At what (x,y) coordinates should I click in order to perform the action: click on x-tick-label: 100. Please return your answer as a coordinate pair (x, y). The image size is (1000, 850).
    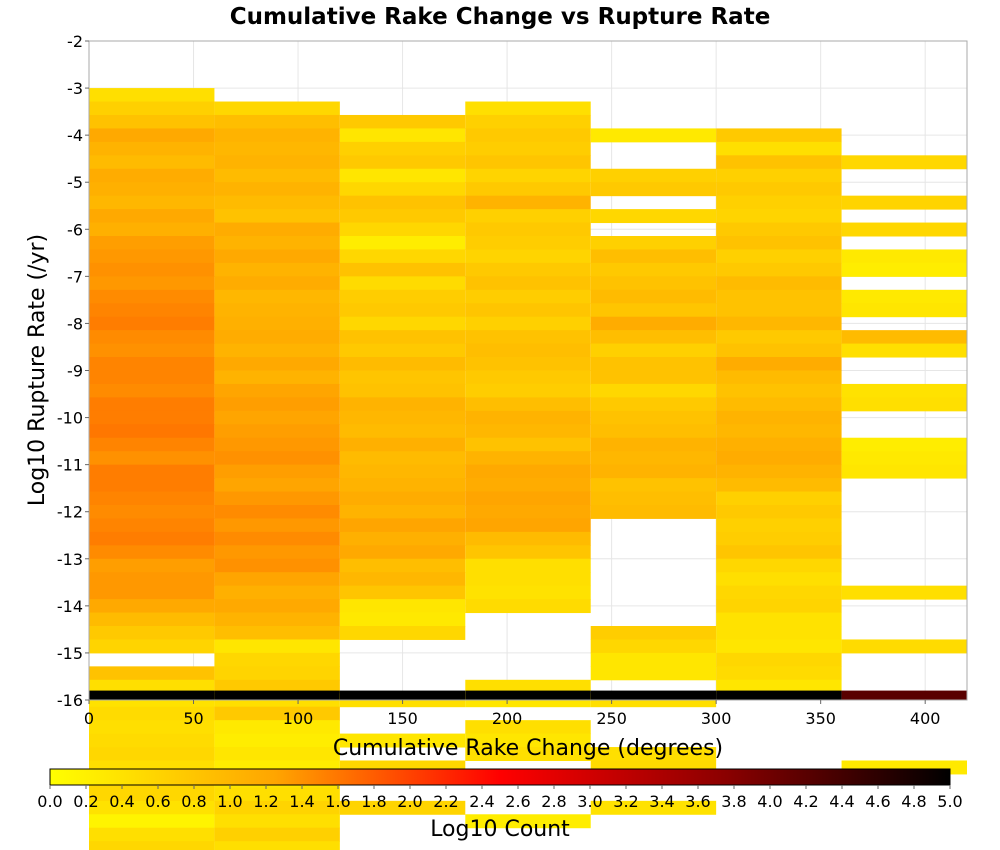
    Looking at the image, I should click on (298, 718).